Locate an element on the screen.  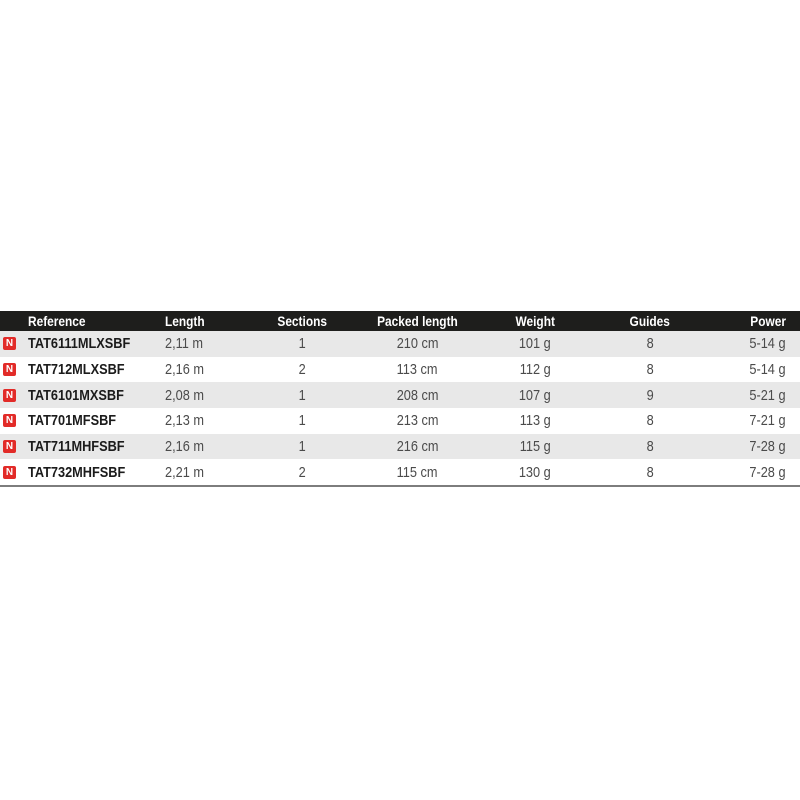
weight-cell: 112 g is located at coordinates (535, 370).